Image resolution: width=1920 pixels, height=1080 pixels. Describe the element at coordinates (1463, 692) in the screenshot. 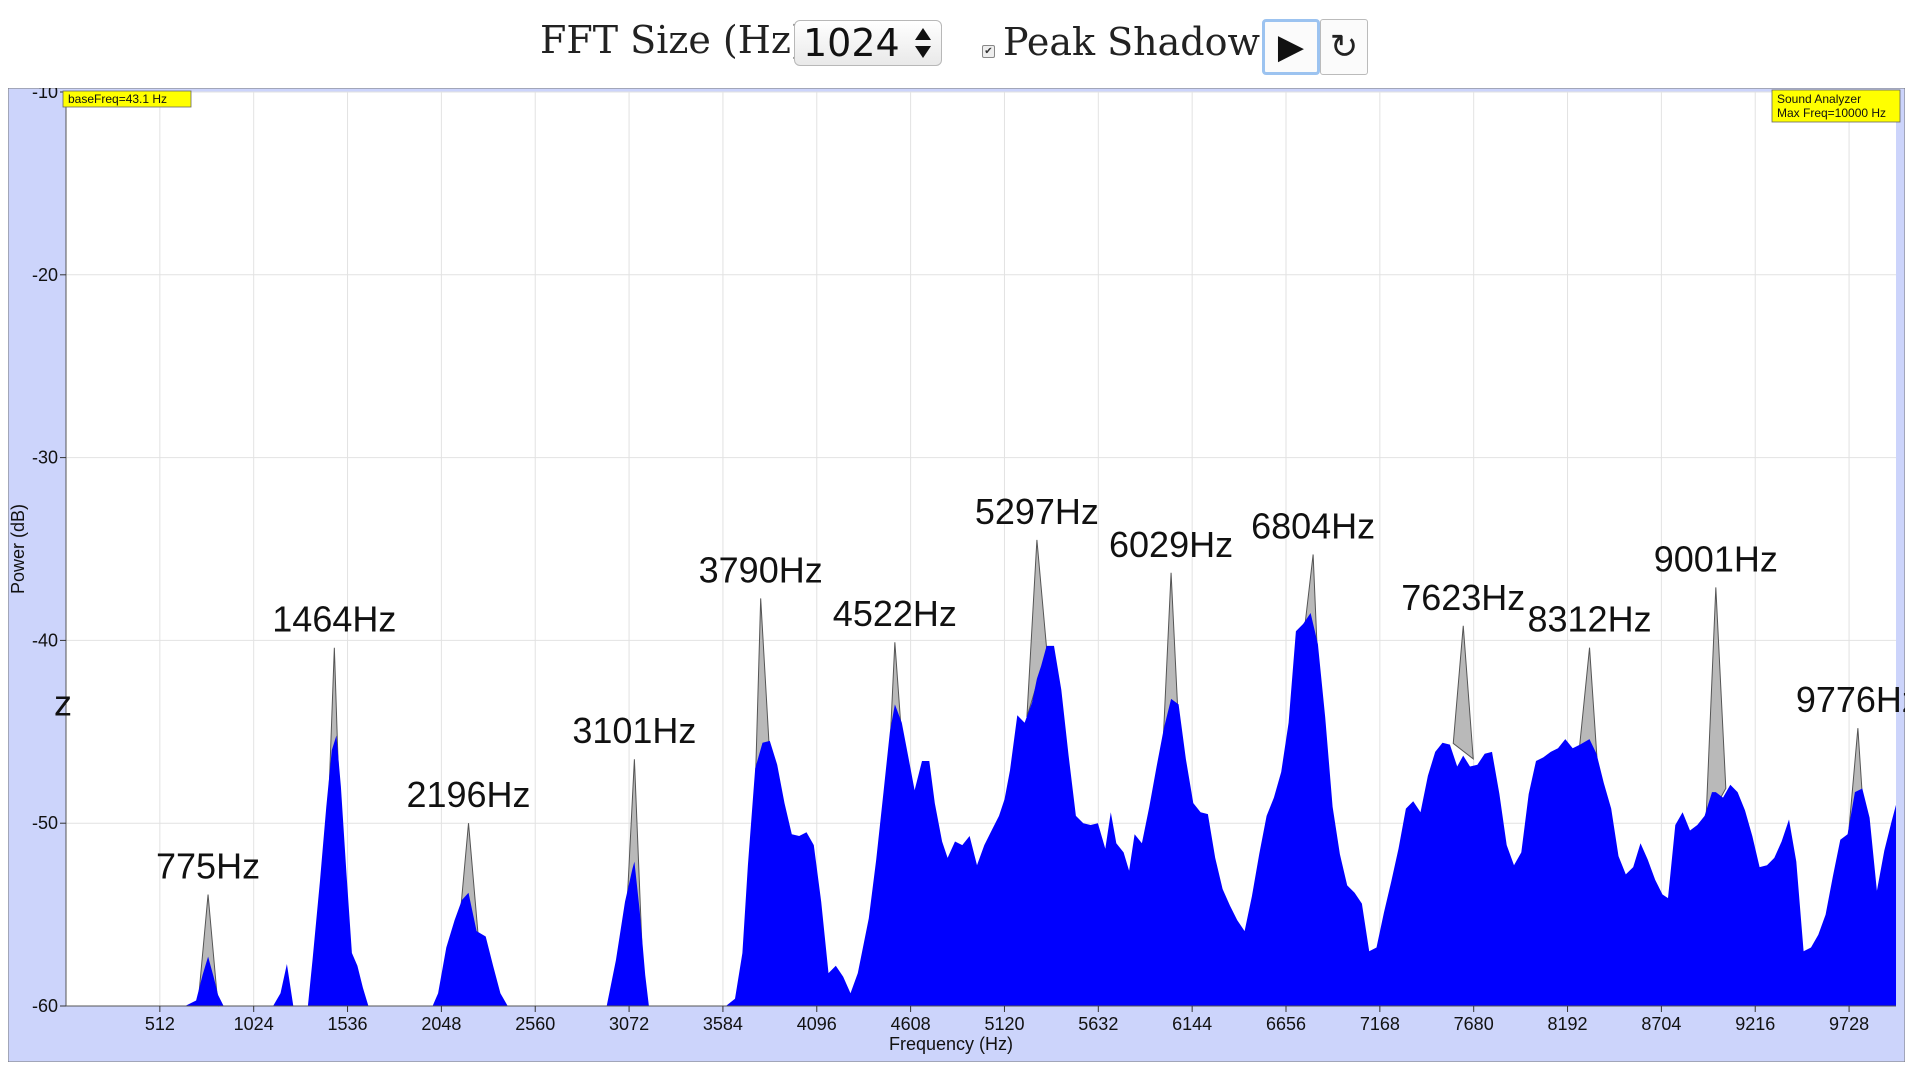

I see `peak-shadow` at that location.